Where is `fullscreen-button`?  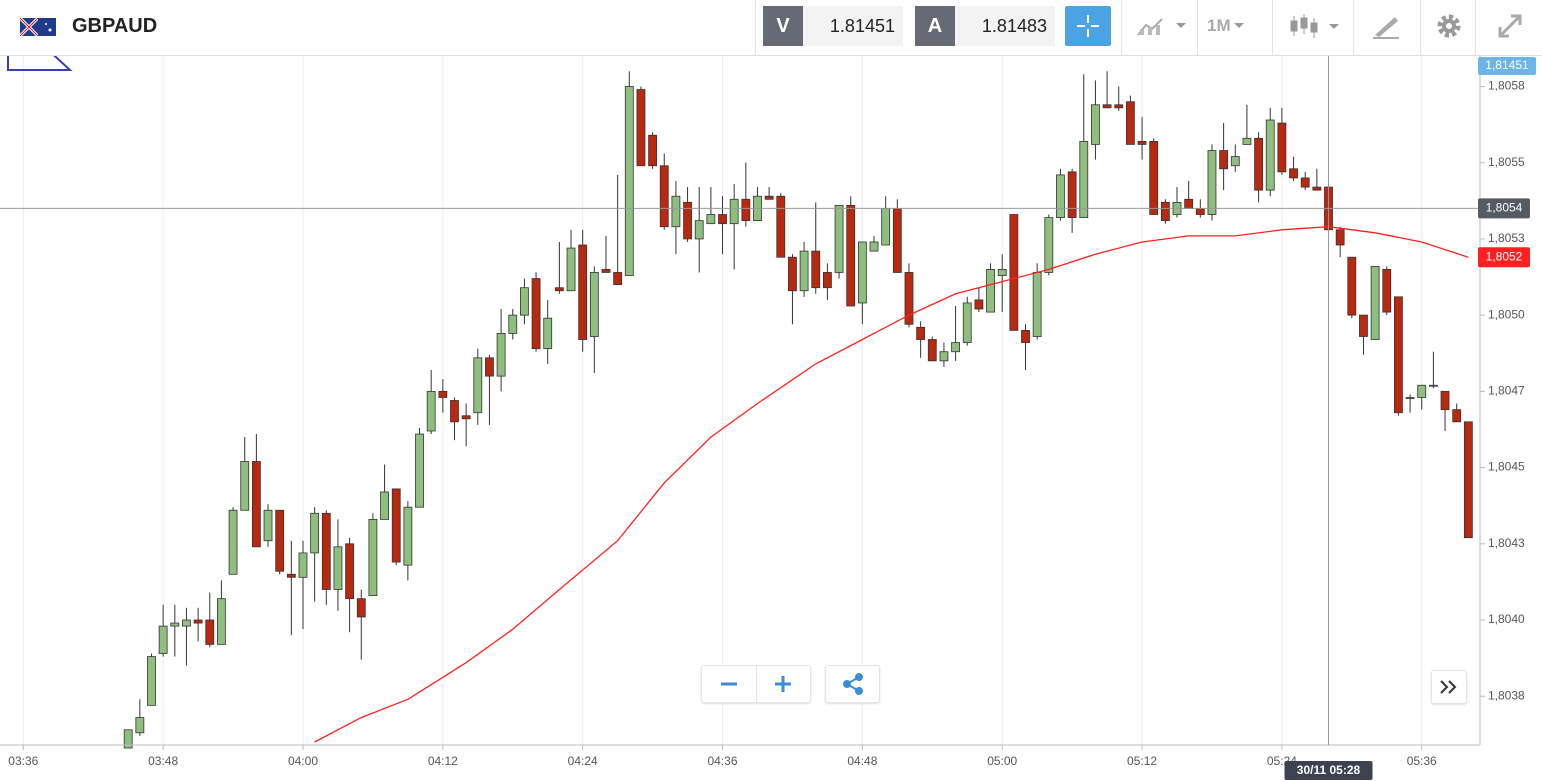
fullscreen-button is located at coordinates (1510, 26).